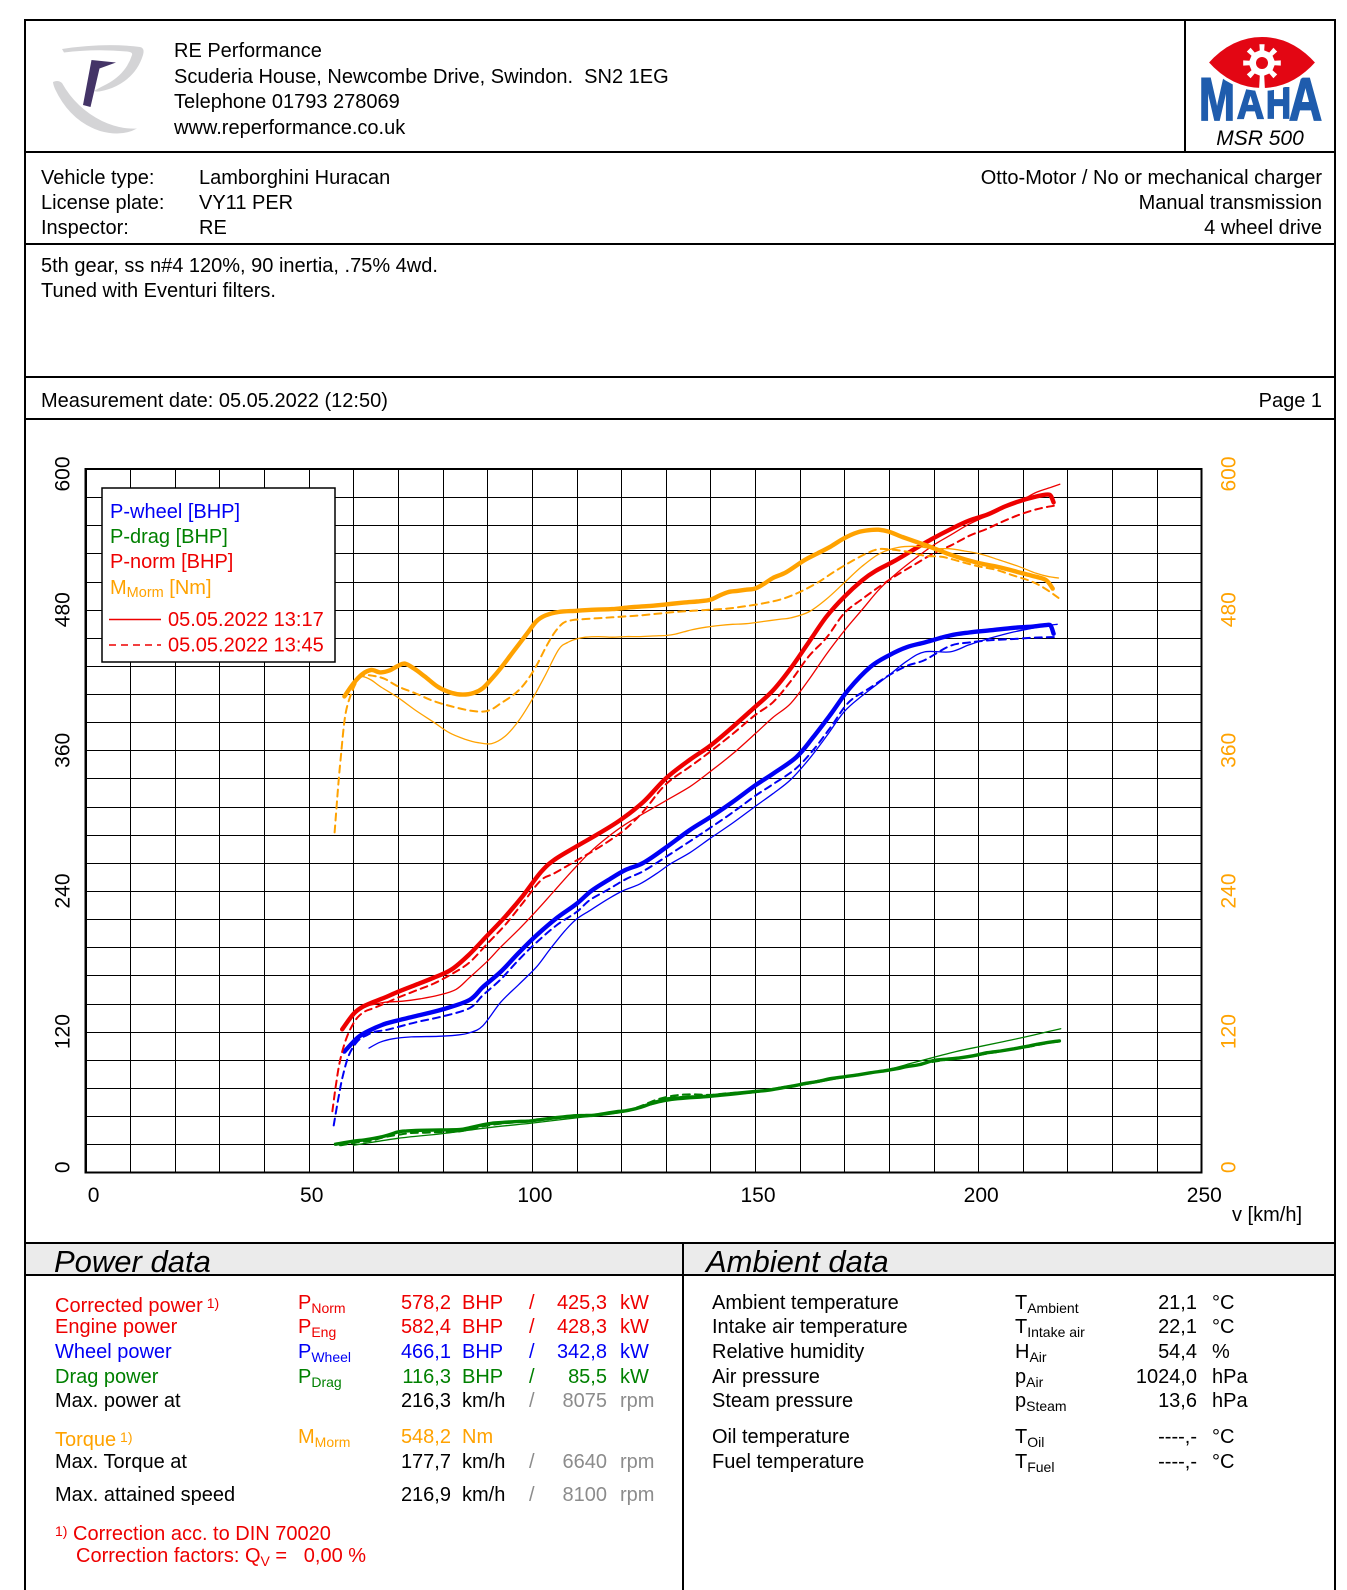 Image resolution: width=1347 pixels, height=1590 pixels. What do you see at coordinates (1267, 1215) in the screenshot?
I see `svg-text: v [km/h]` at bounding box center [1267, 1215].